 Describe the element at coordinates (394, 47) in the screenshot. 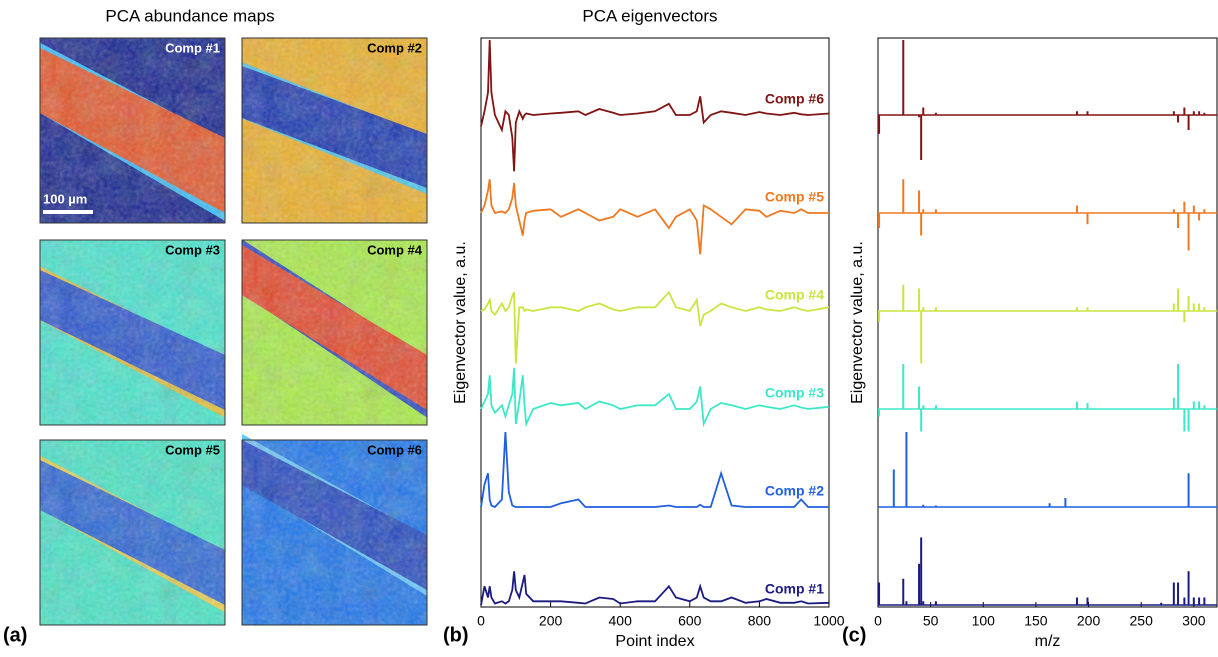

I see `map-label: Comp #2` at that location.